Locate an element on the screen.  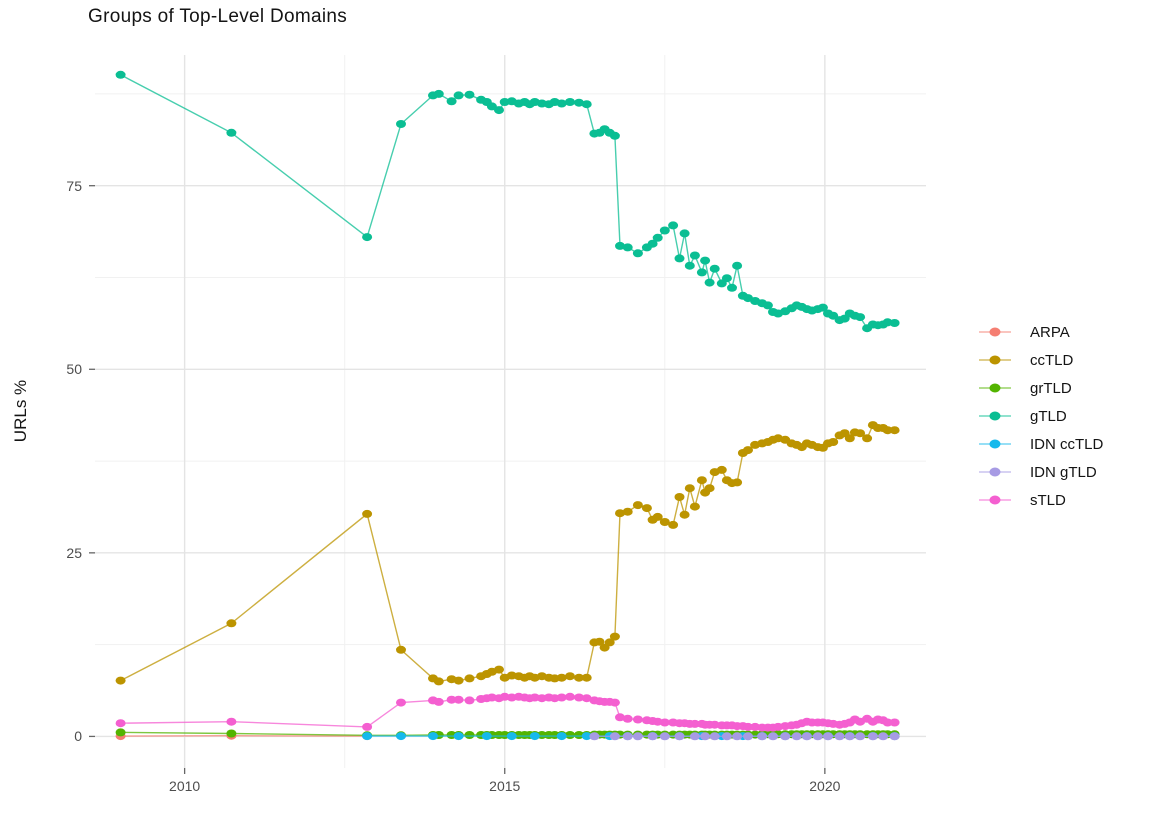
legend-label-stld: sTLD is located at coordinates (1048, 500).